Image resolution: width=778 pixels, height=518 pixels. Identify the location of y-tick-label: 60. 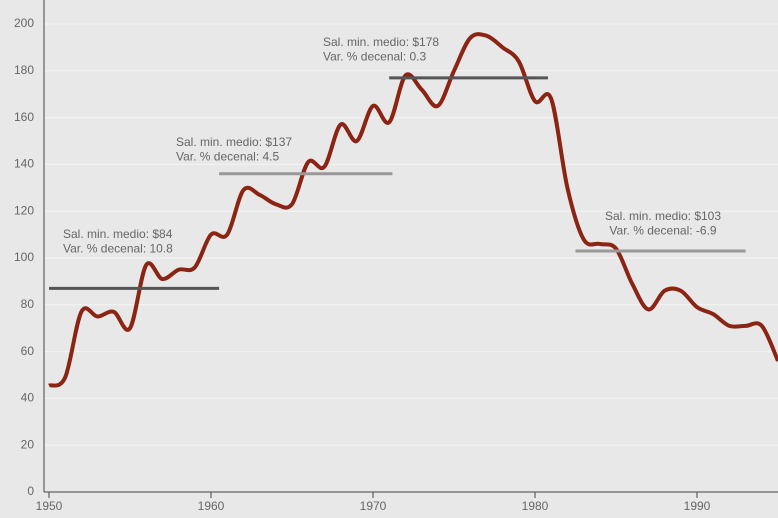
(28, 351).